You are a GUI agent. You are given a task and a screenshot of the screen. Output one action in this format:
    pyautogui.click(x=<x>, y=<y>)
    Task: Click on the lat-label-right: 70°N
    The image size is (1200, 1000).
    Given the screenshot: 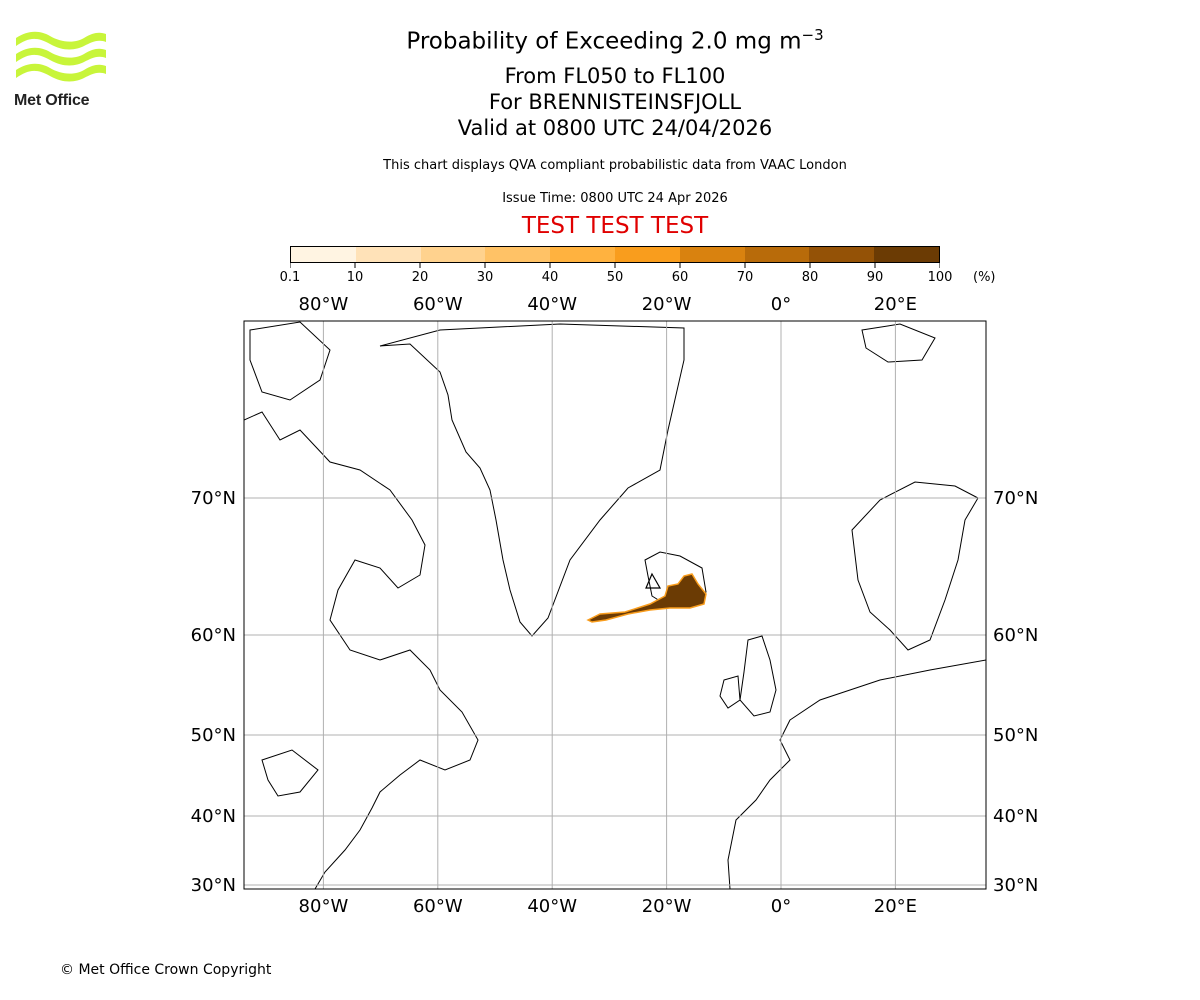 What is the action you would take?
    pyautogui.click(x=1015, y=498)
    